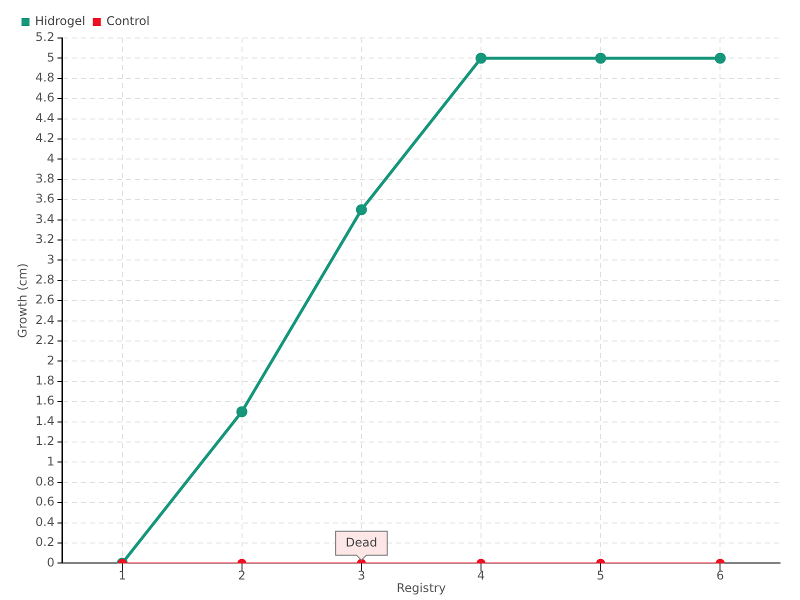  I want to click on y-tick-label: 1.2, so click(44, 441).